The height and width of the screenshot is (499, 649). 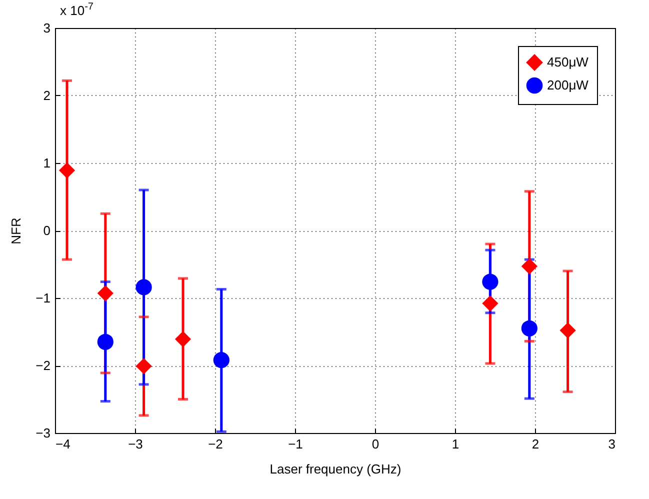 What do you see at coordinates (336, 469) in the screenshot?
I see `x-axis-title: Laser frequency (GHz)` at bounding box center [336, 469].